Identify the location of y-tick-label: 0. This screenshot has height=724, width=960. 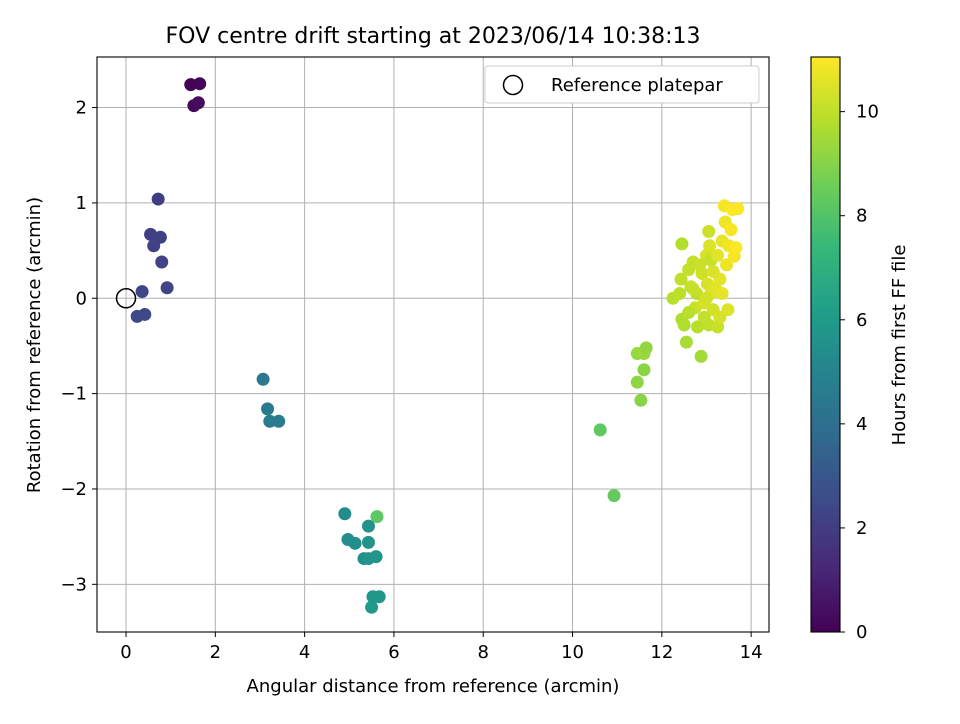
(81, 298).